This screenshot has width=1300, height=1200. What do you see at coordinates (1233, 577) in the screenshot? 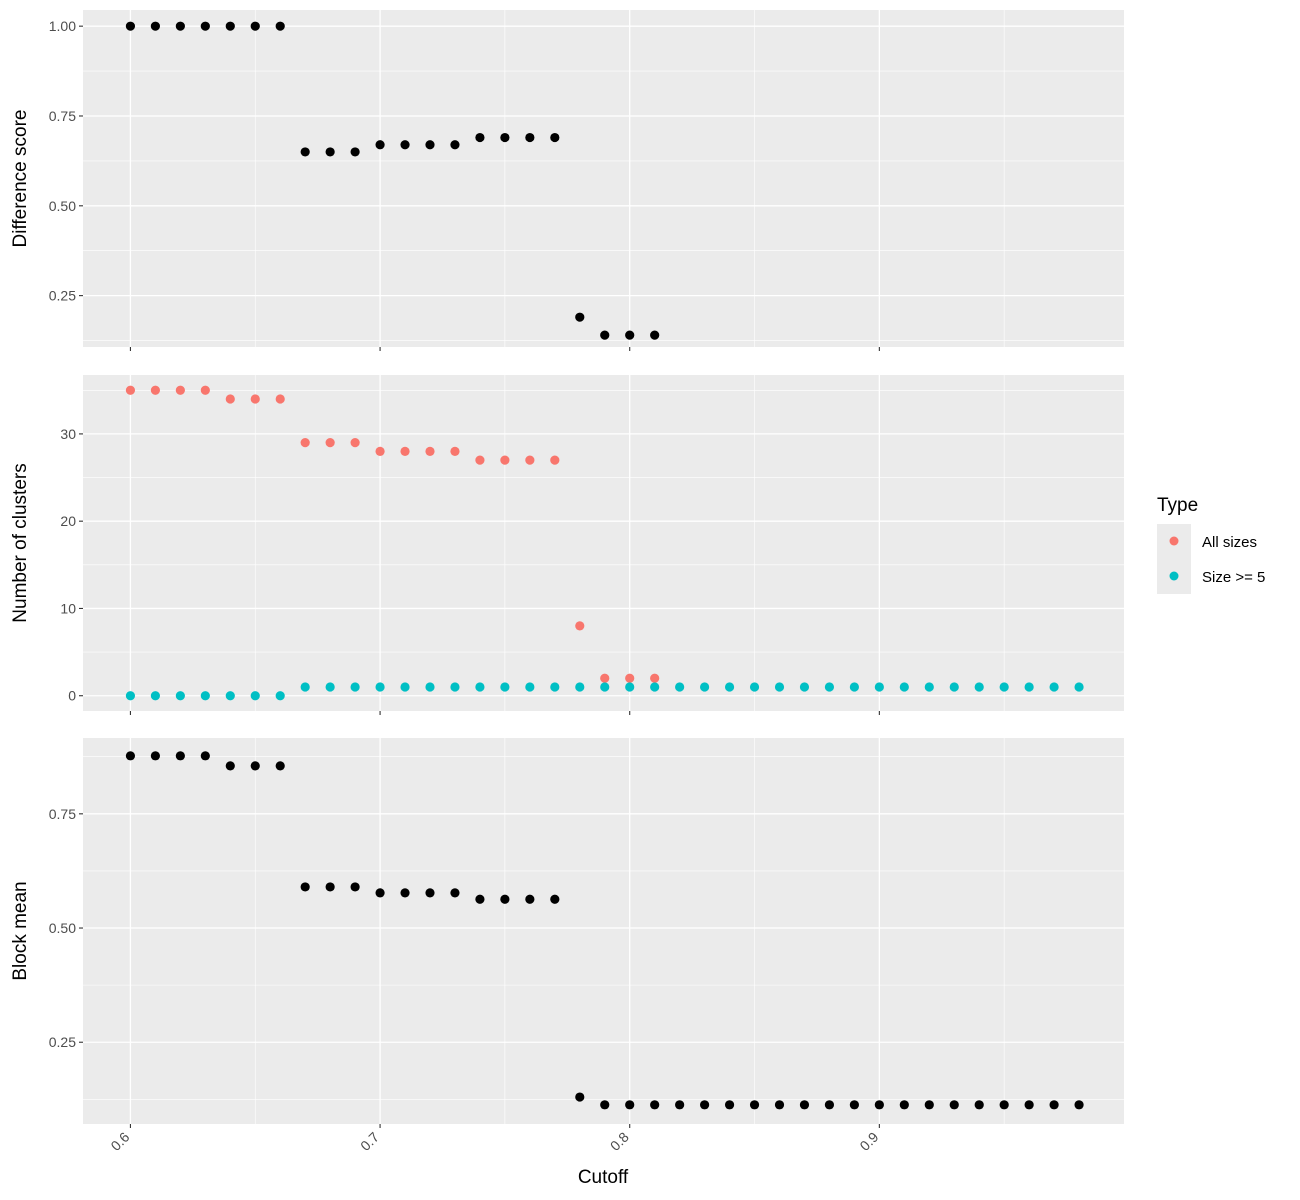
I see `legend-label-size-5: Size >= 5` at bounding box center [1233, 577].